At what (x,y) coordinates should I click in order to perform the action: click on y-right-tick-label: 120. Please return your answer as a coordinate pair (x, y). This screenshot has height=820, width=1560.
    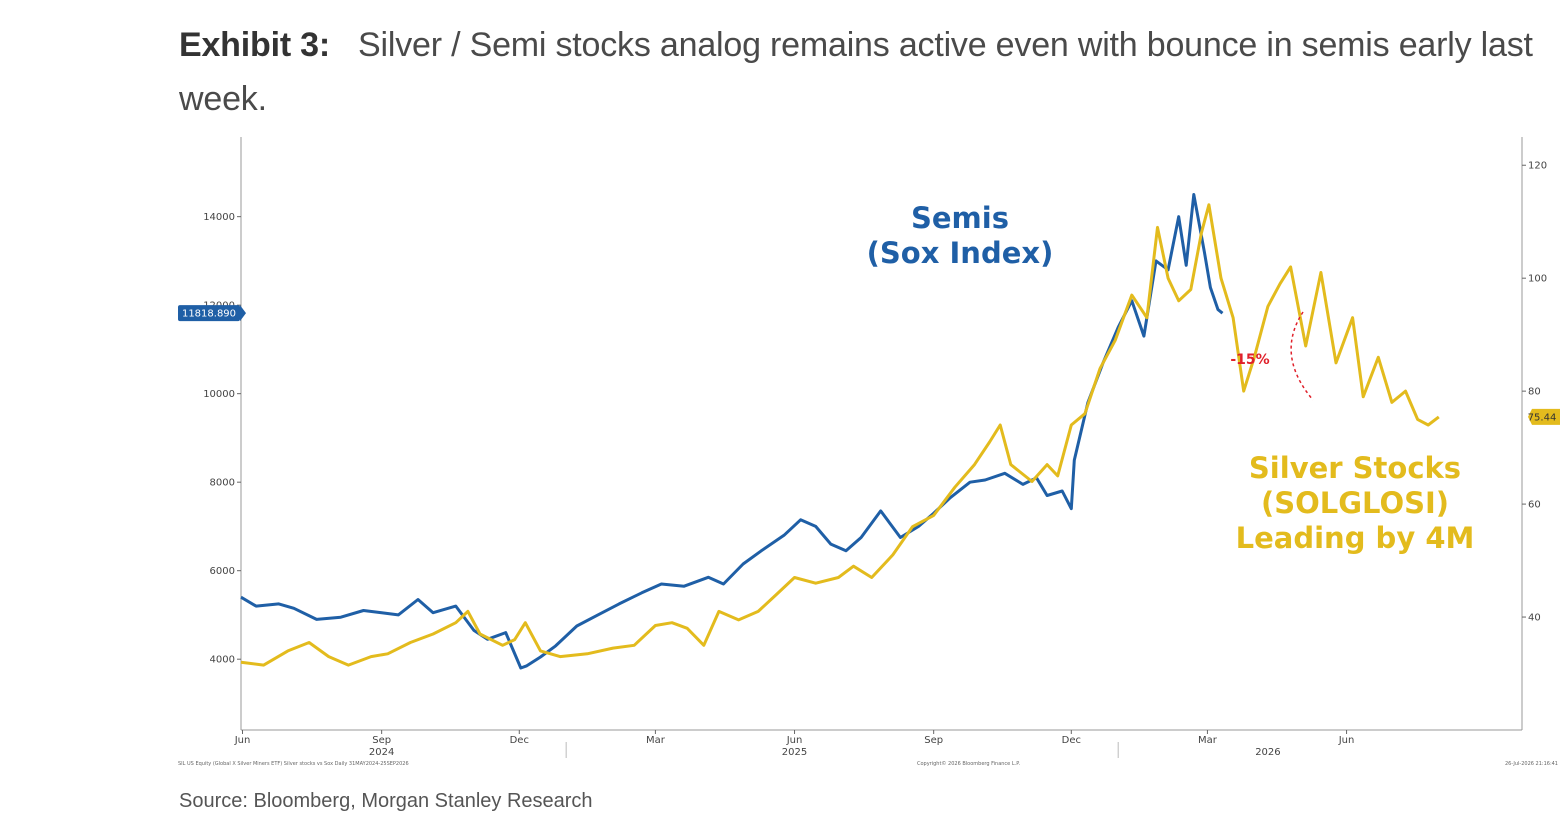
    Looking at the image, I should click on (1537, 166).